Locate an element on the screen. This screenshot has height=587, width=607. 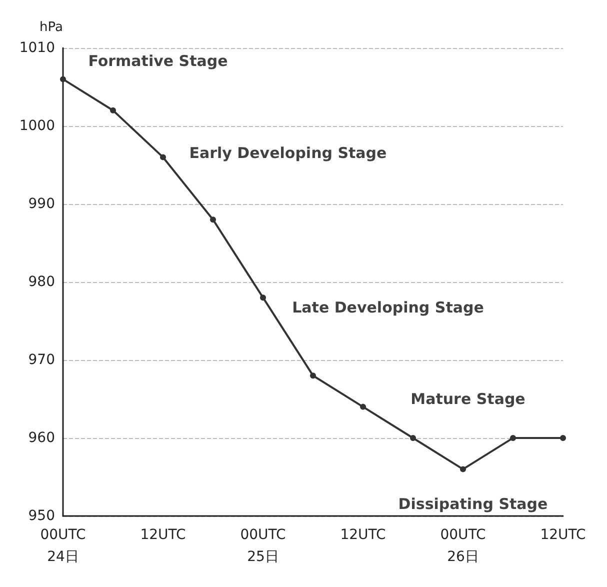
y-axis-title: hPa is located at coordinates (51, 27).